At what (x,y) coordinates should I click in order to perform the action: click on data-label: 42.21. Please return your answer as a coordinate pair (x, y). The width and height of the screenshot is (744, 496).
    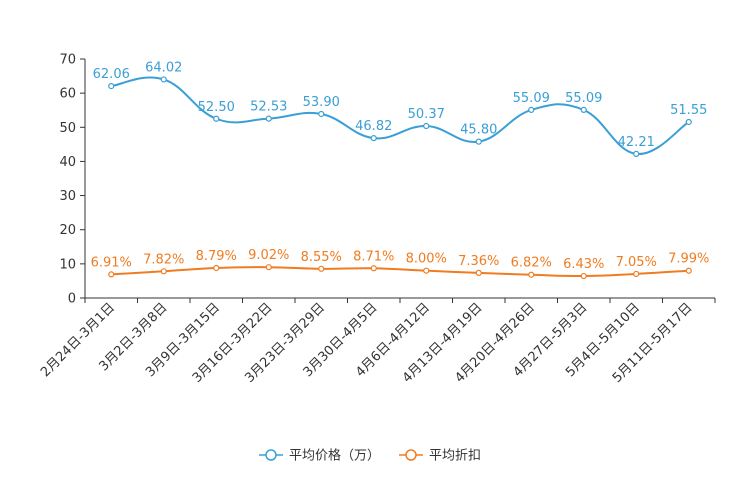
    Looking at the image, I should click on (636, 142).